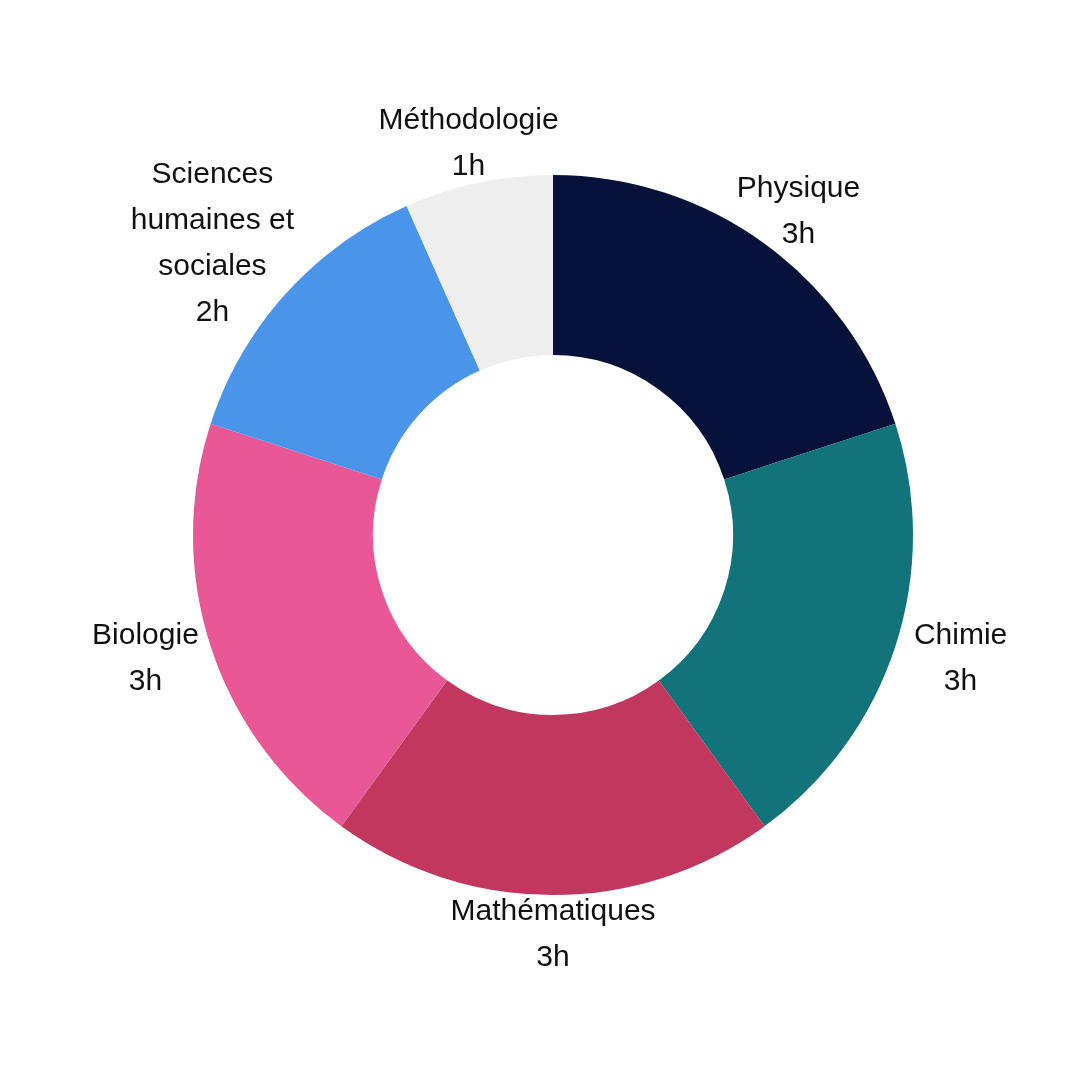  What do you see at coordinates (553, 910) in the screenshot?
I see `slice-label: Mathématiques` at bounding box center [553, 910].